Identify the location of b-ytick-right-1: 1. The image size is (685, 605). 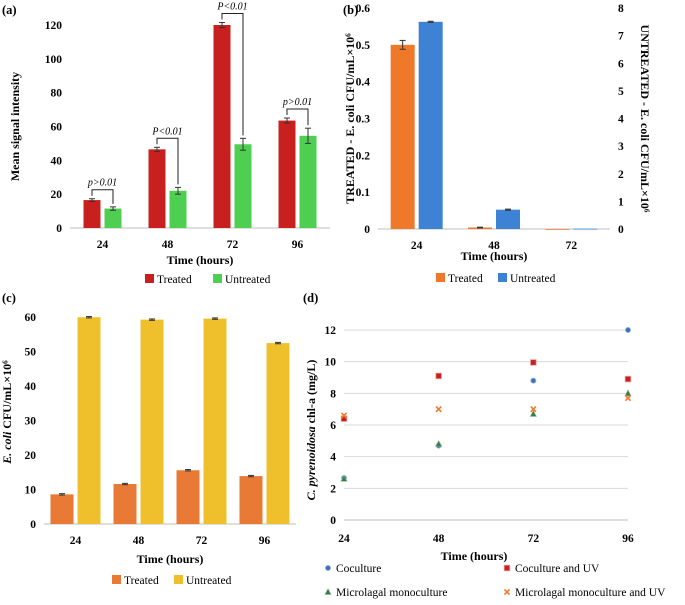
(621, 202).